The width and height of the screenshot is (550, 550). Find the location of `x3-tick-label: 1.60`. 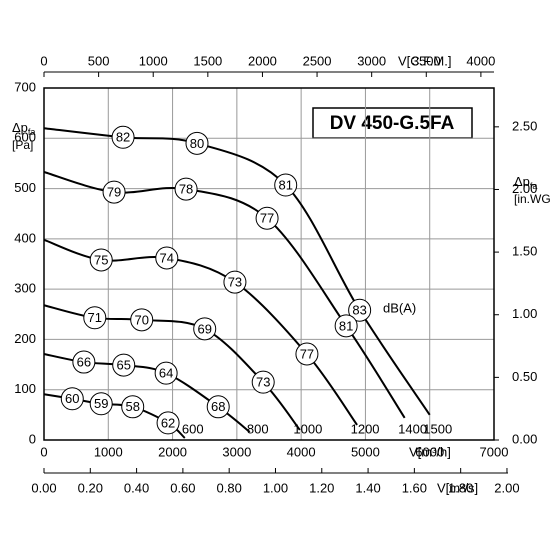

x3-tick-label: 1.60 is located at coordinates (414, 487).